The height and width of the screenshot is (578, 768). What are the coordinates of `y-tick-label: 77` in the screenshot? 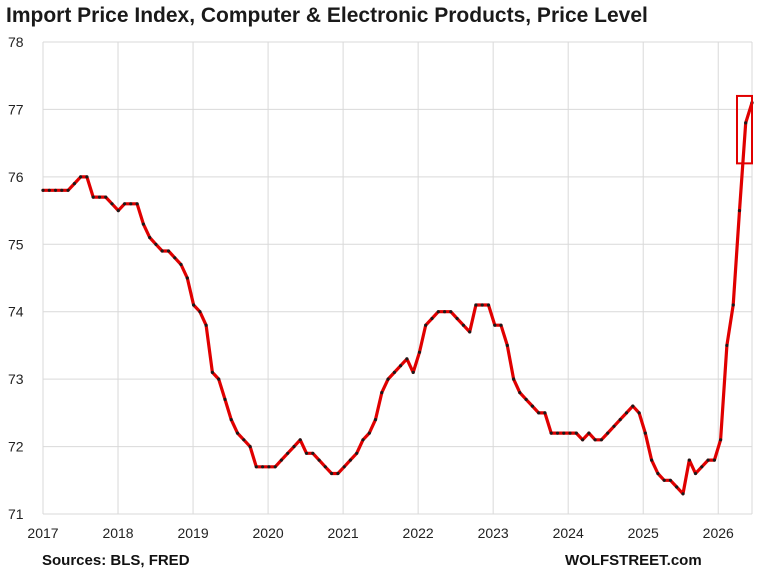 It's located at (16, 109).